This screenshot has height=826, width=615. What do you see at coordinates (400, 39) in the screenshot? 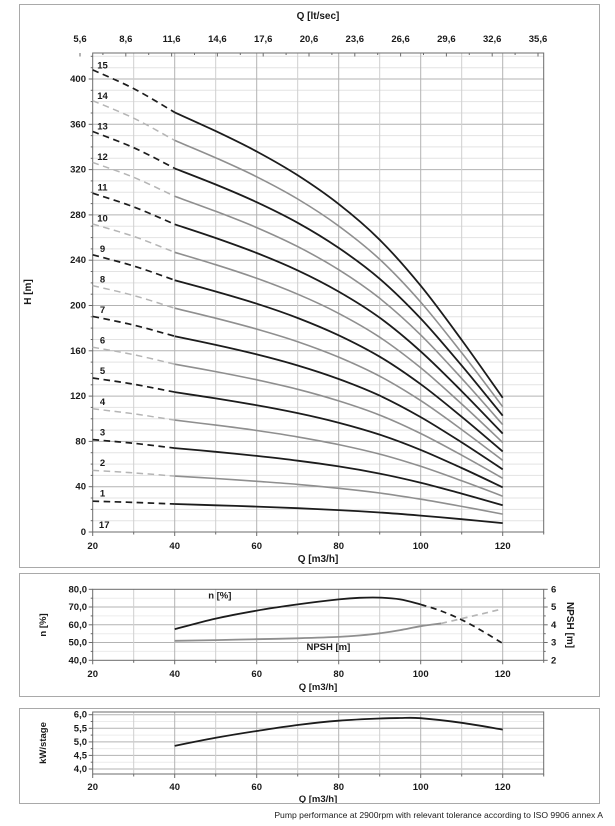
I see `top-axis-tick-label: 26,6` at bounding box center [400, 39].